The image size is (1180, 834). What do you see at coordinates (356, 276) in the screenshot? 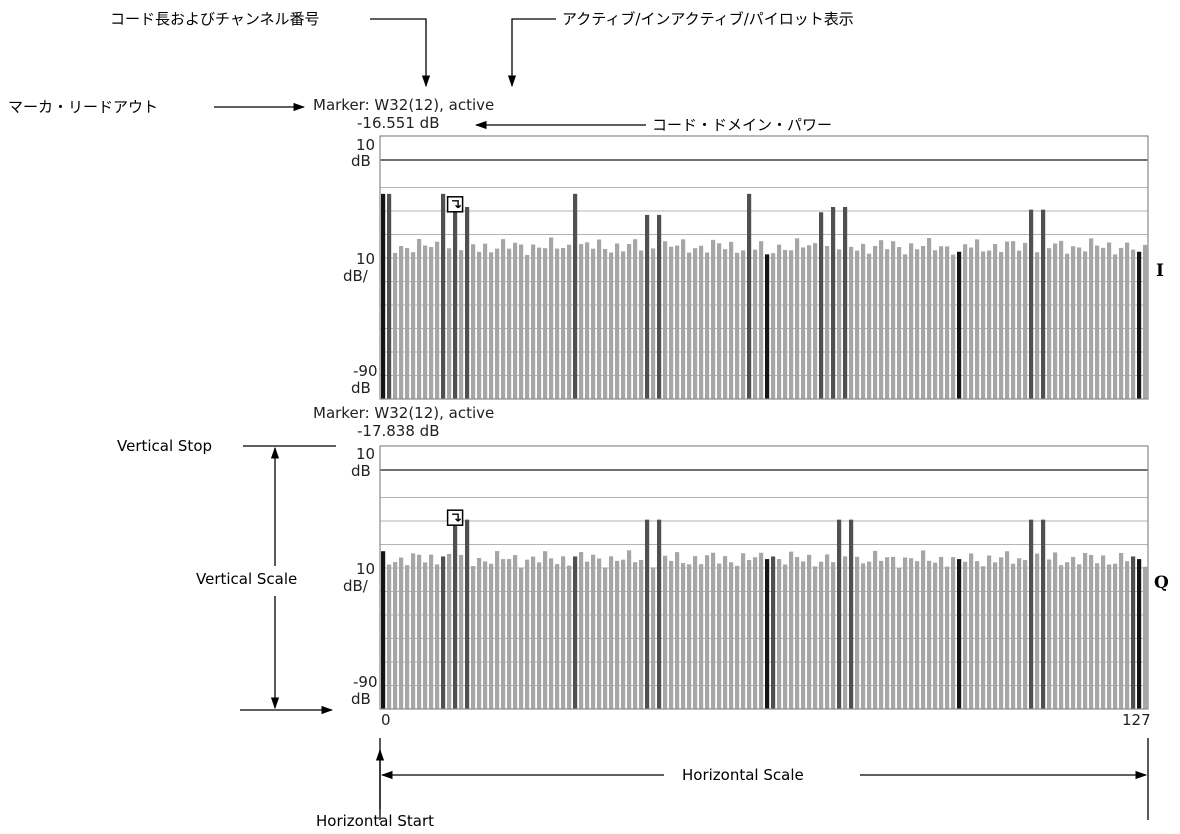
I see `y-scale-unit: dB/` at bounding box center [356, 276].